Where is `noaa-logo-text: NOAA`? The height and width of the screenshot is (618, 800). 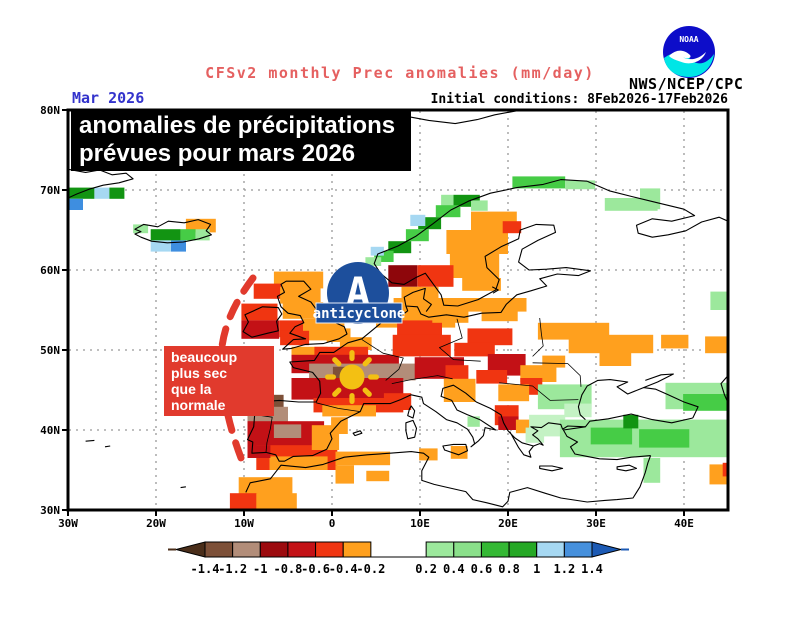
noaa-logo-text: NOAA is located at coordinates (688, 39).